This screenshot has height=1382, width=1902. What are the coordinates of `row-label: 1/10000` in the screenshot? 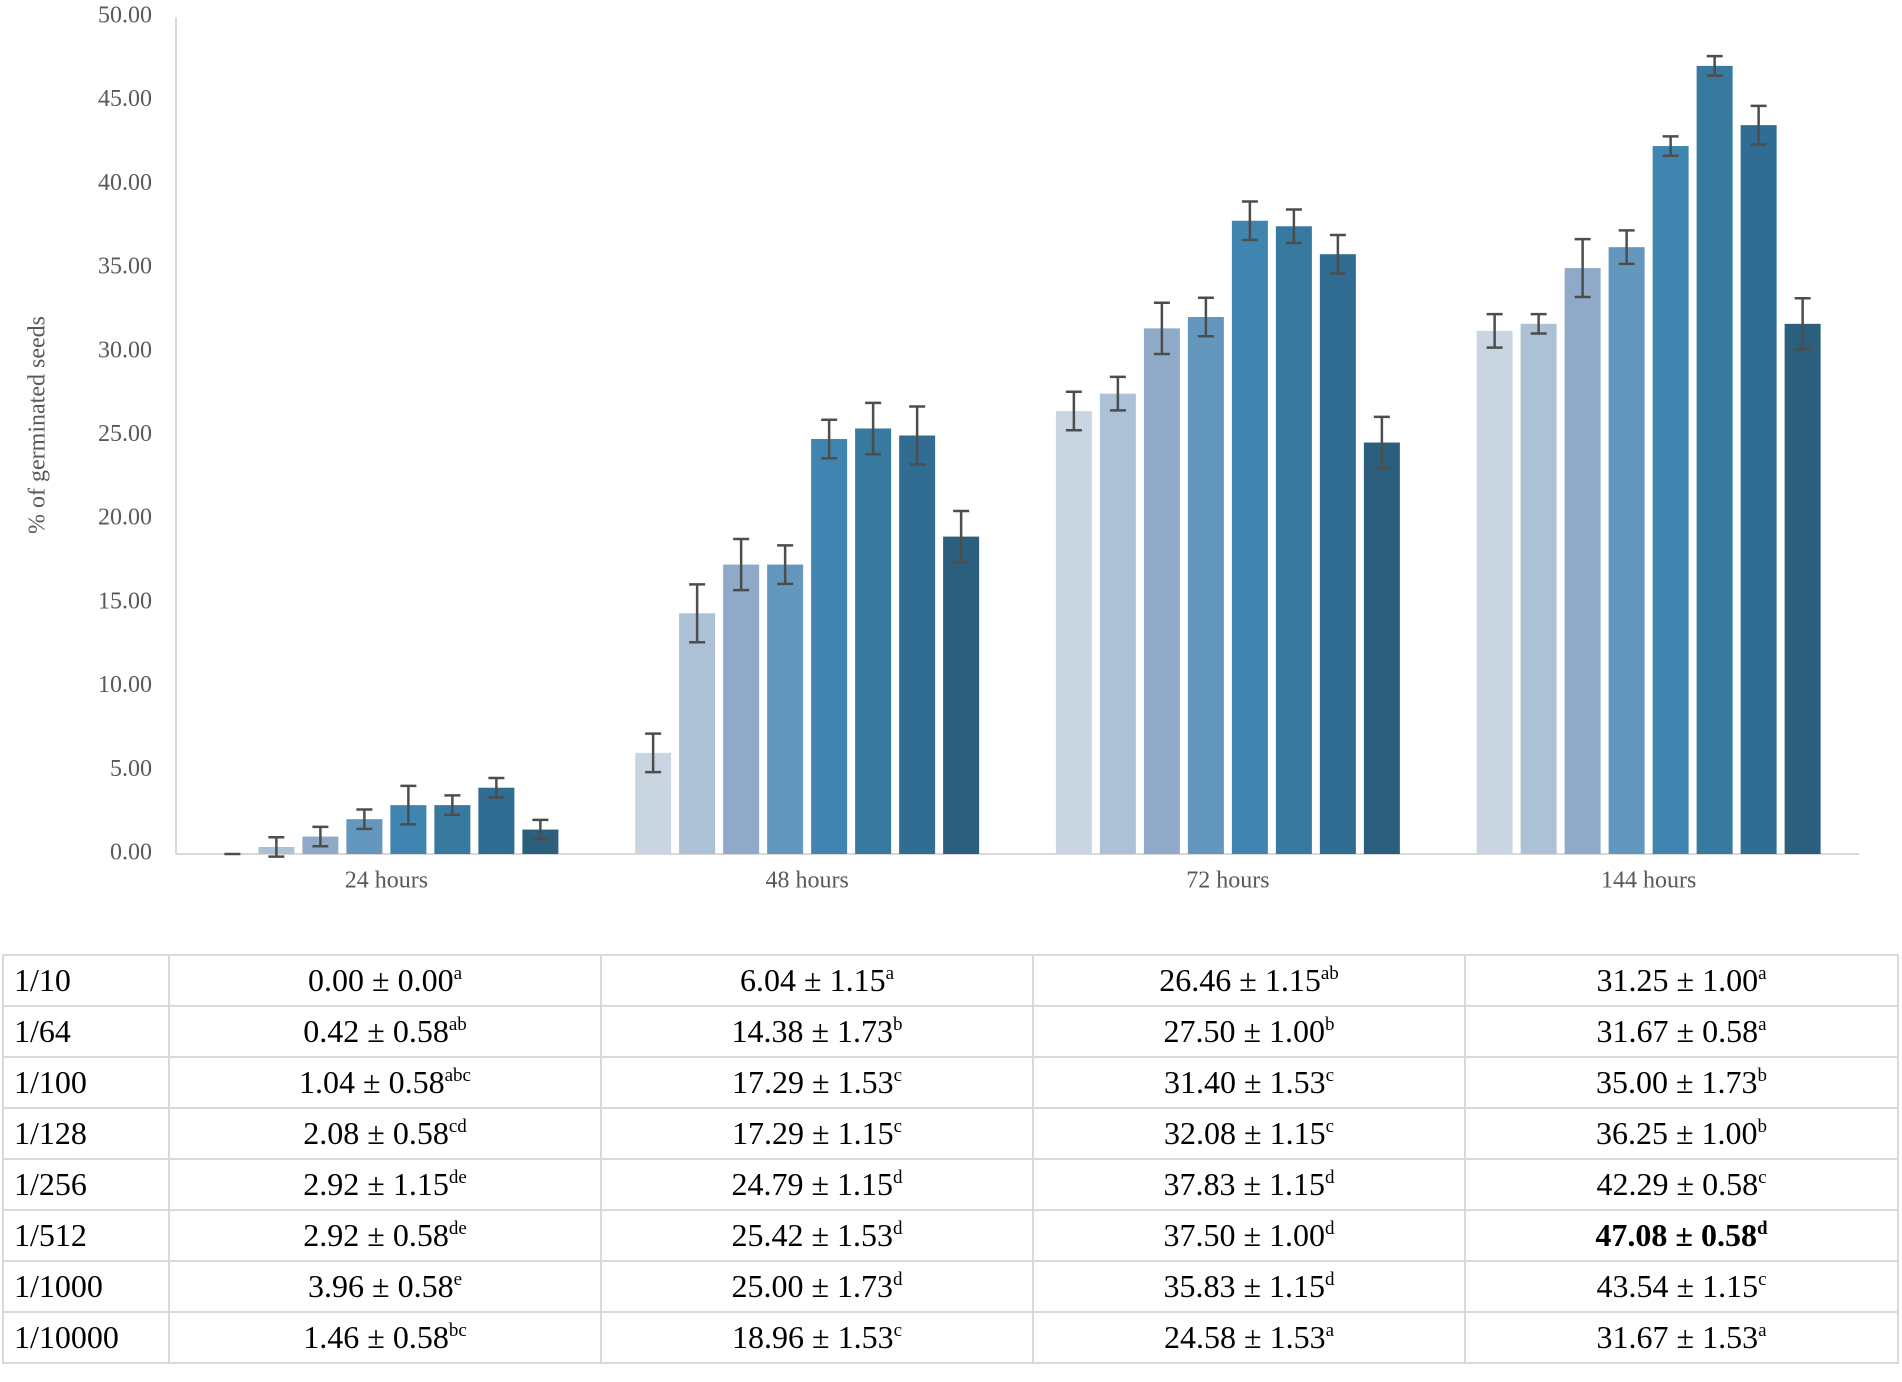 It's located at (86, 1337).